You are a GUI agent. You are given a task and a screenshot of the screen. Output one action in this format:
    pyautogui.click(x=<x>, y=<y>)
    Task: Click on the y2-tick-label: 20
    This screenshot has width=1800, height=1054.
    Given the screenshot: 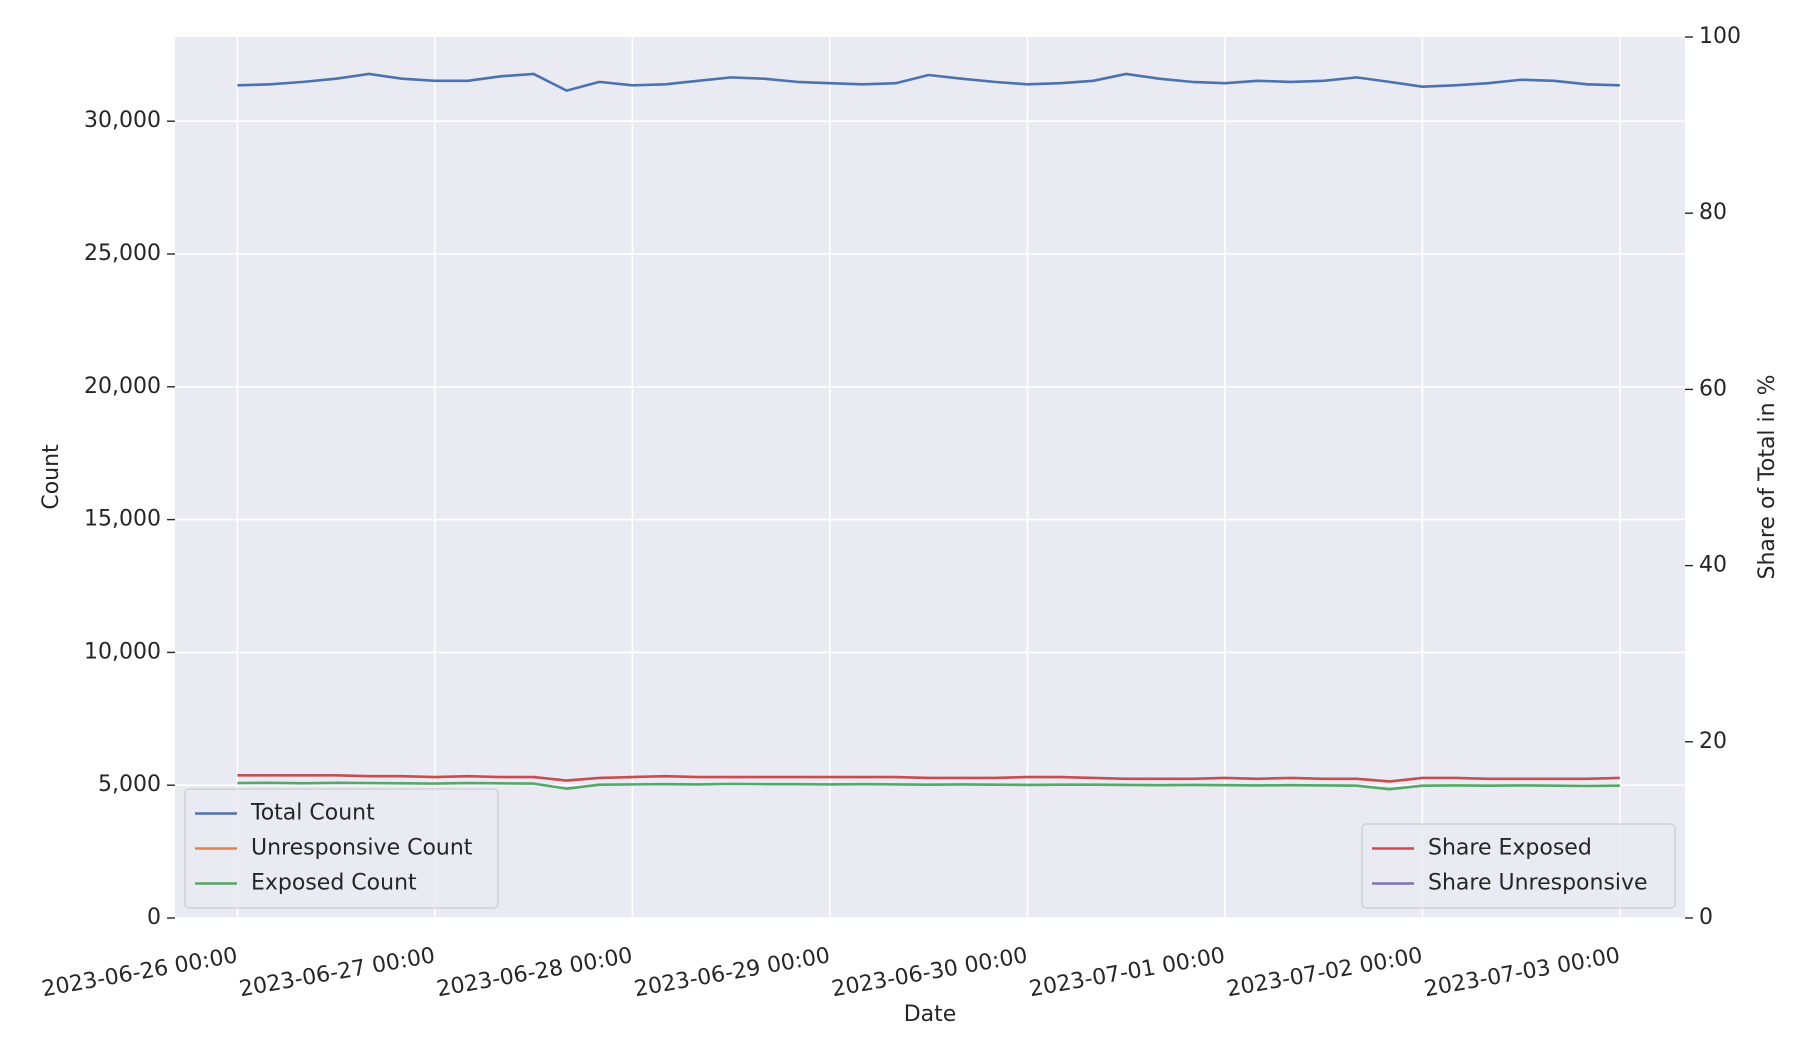 What is the action you would take?
    pyautogui.click(x=1713, y=741)
    